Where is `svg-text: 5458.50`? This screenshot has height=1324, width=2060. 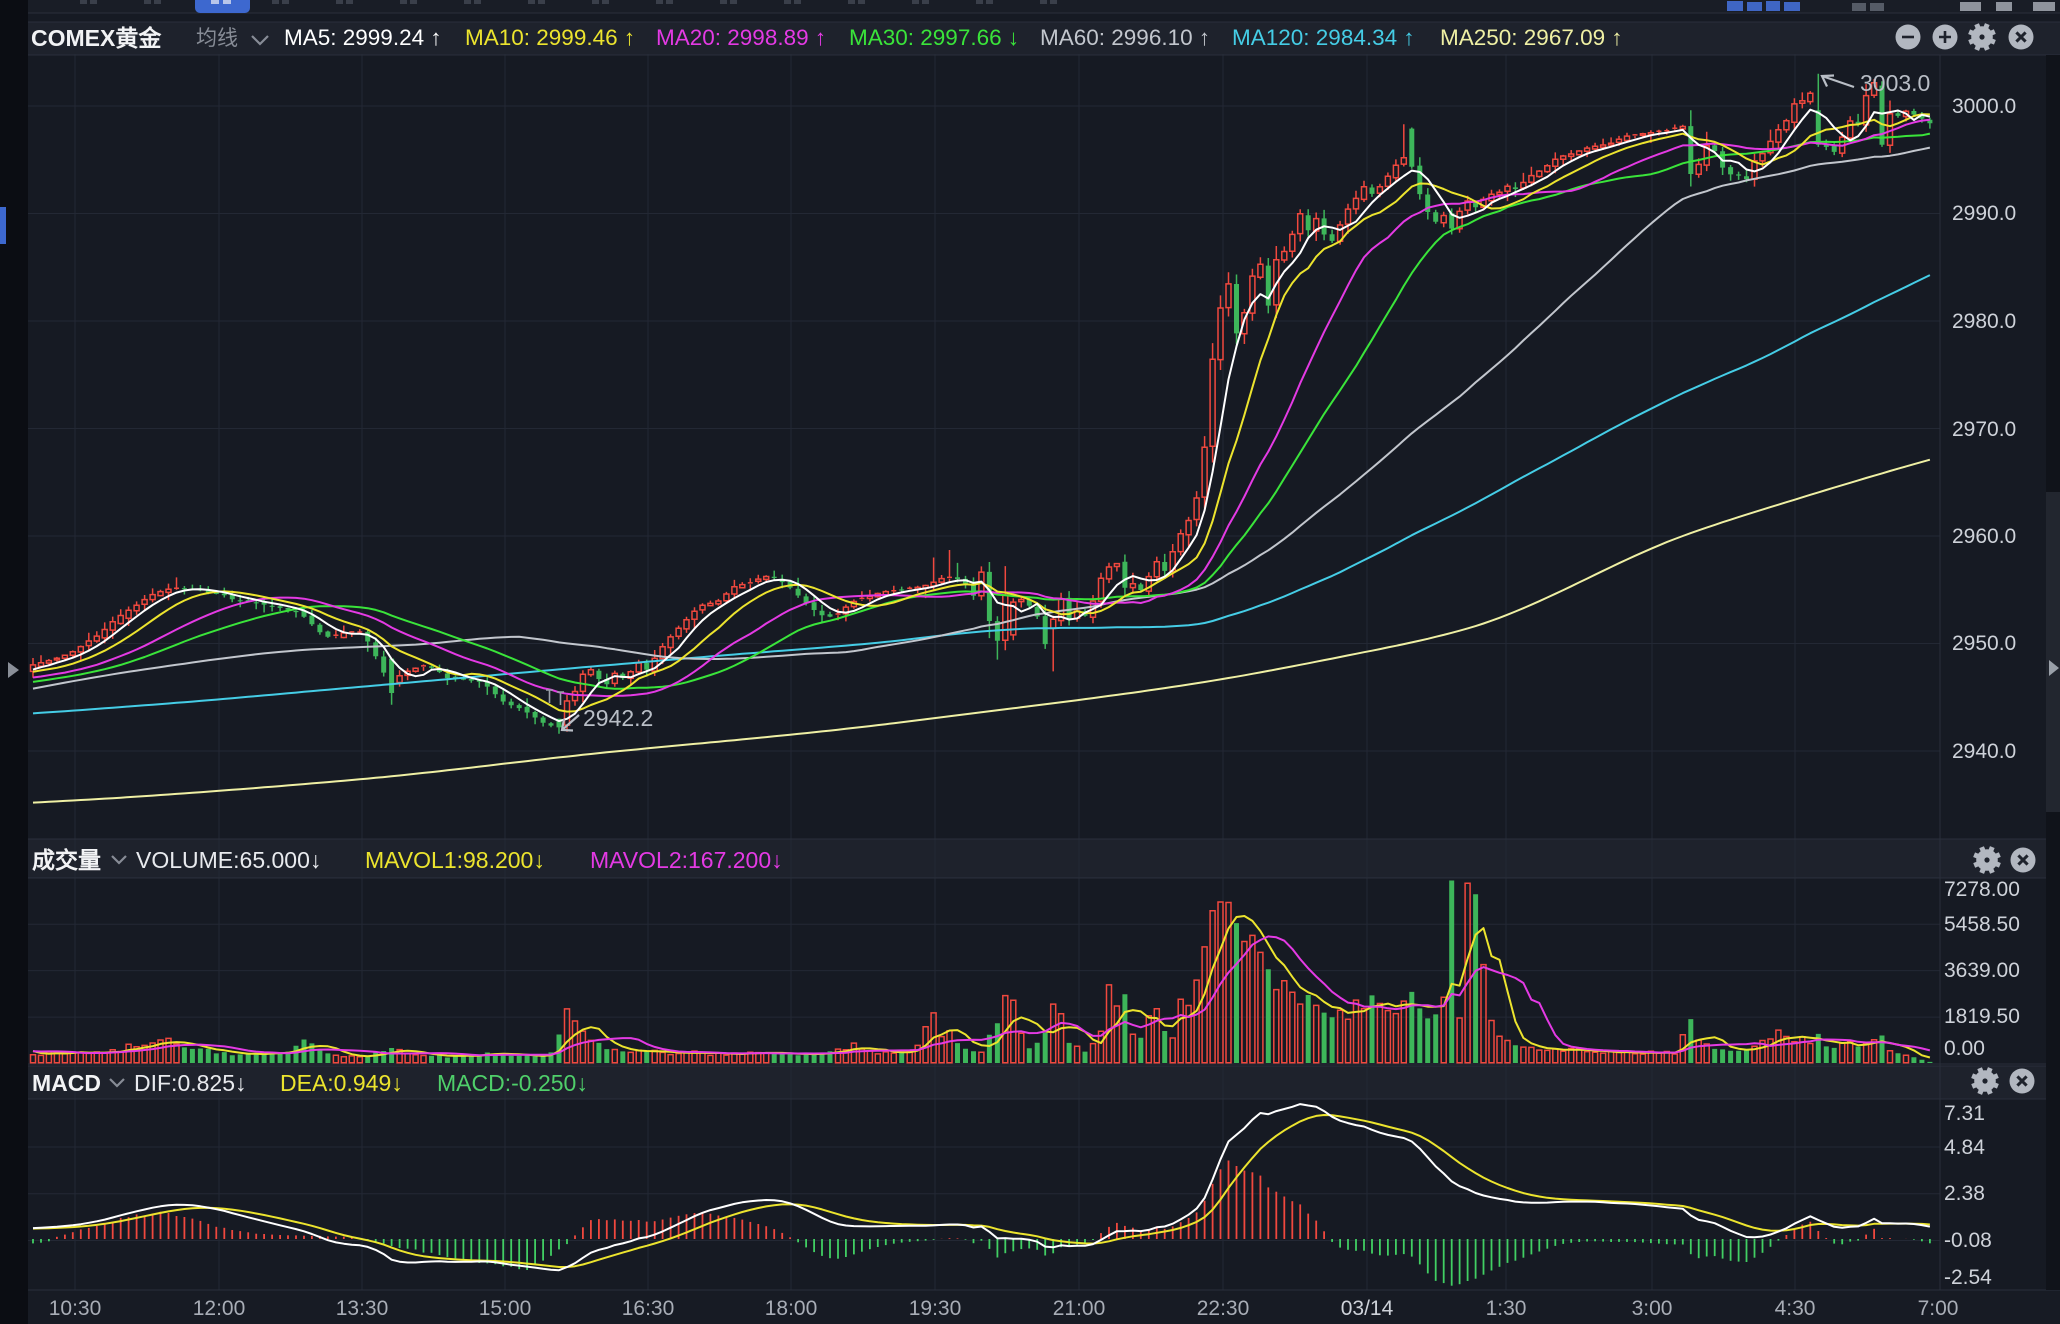
svg-text: 5458.50 is located at coordinates (1982, 924).